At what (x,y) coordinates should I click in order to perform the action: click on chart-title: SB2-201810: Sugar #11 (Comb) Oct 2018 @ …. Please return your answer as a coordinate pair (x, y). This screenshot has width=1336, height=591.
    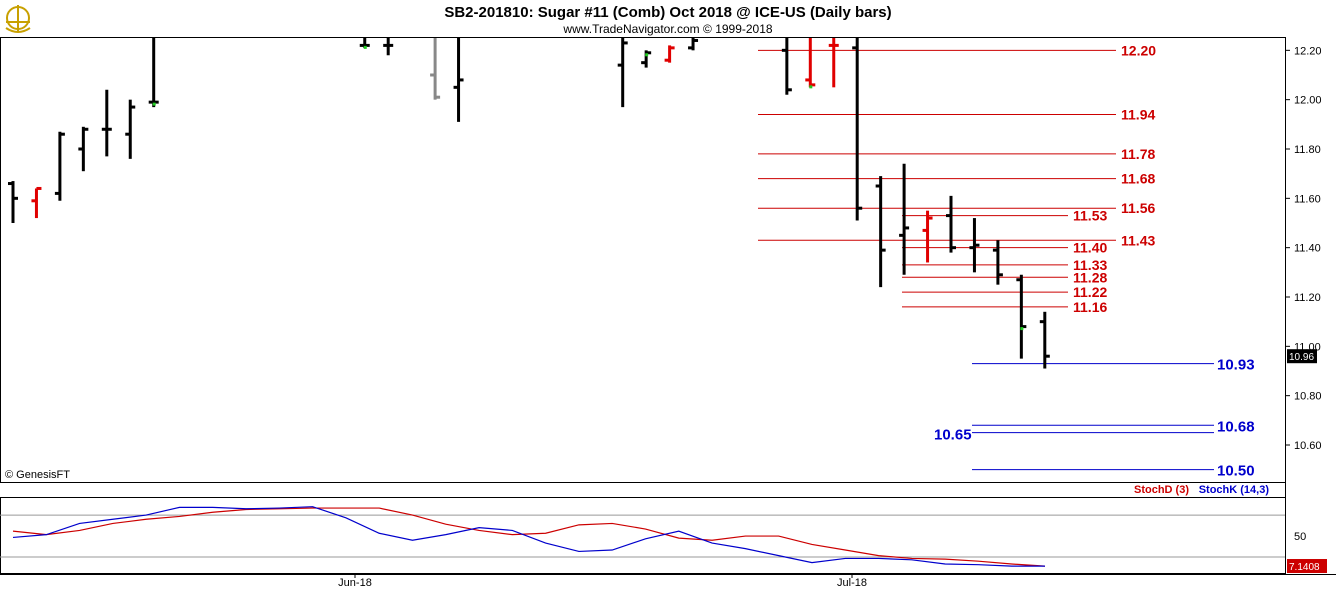
    Looking at the image, I should click on (667, 12).